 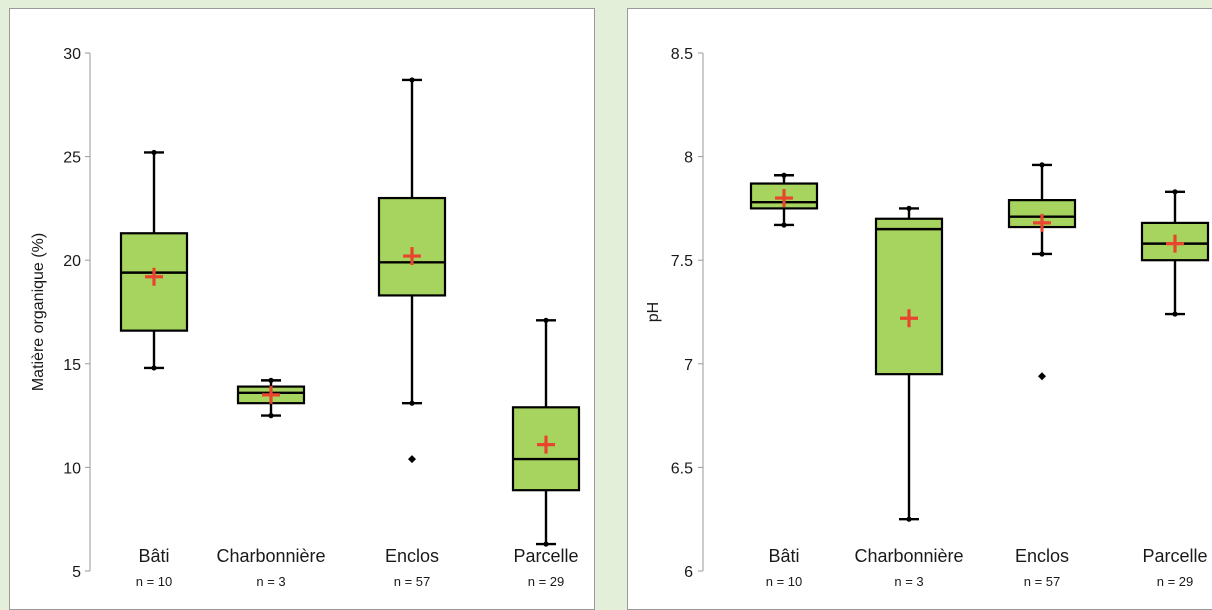 I want to click on y-tick-label: 10, so click(x=72, y=468).